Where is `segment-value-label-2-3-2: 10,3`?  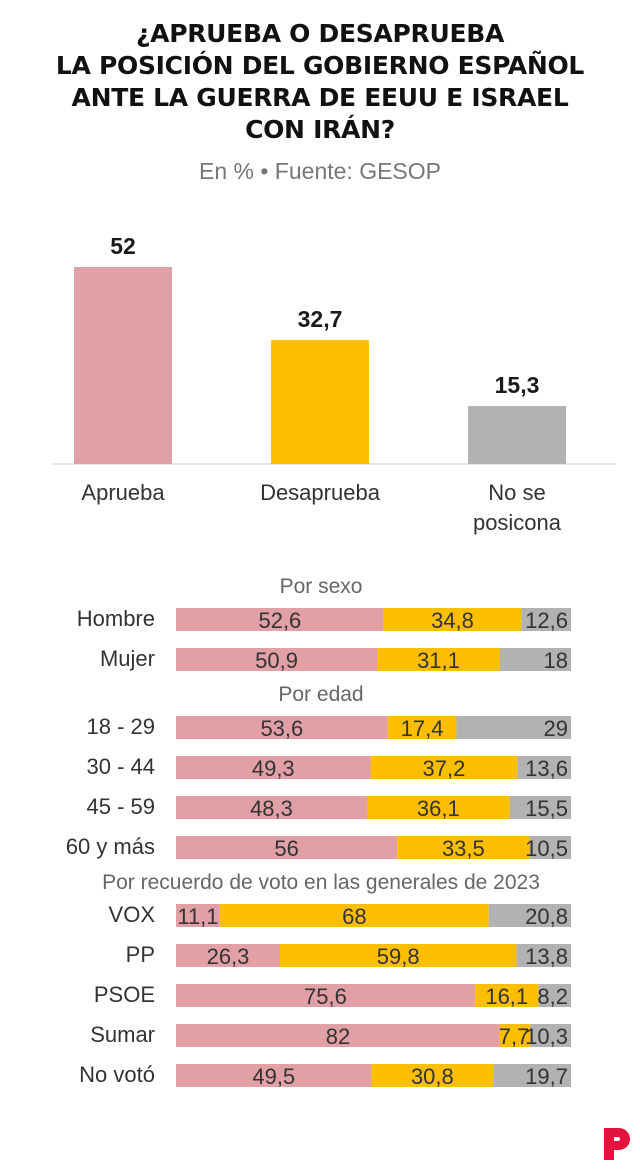 segment-value-label-2-3-2: 10,3 is located at coordinates (546, 1036).